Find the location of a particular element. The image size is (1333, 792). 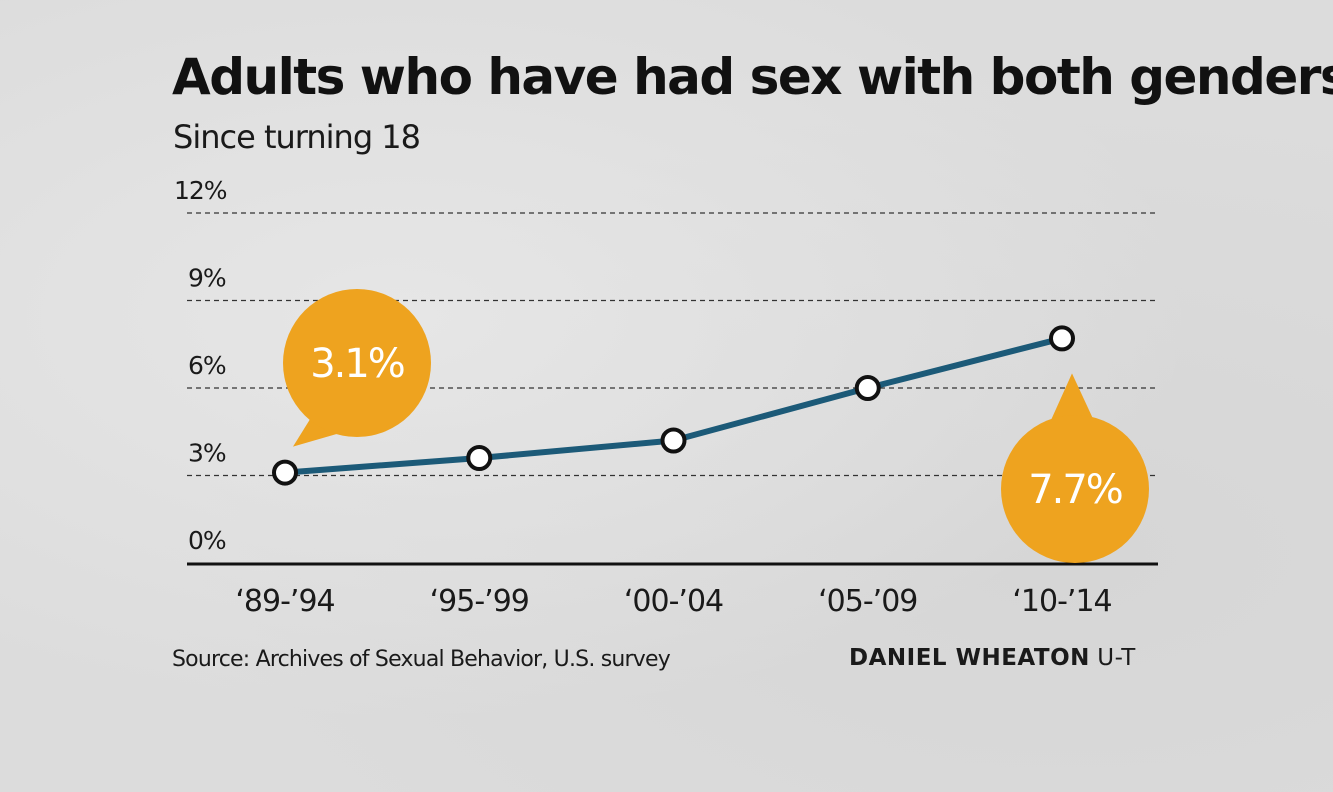

x-axis-ticks: ‘89-’94 ‘95-’99 ‘00-’04 ‘05-’09 ‘10-’14 is located at coordinates (673, 601).